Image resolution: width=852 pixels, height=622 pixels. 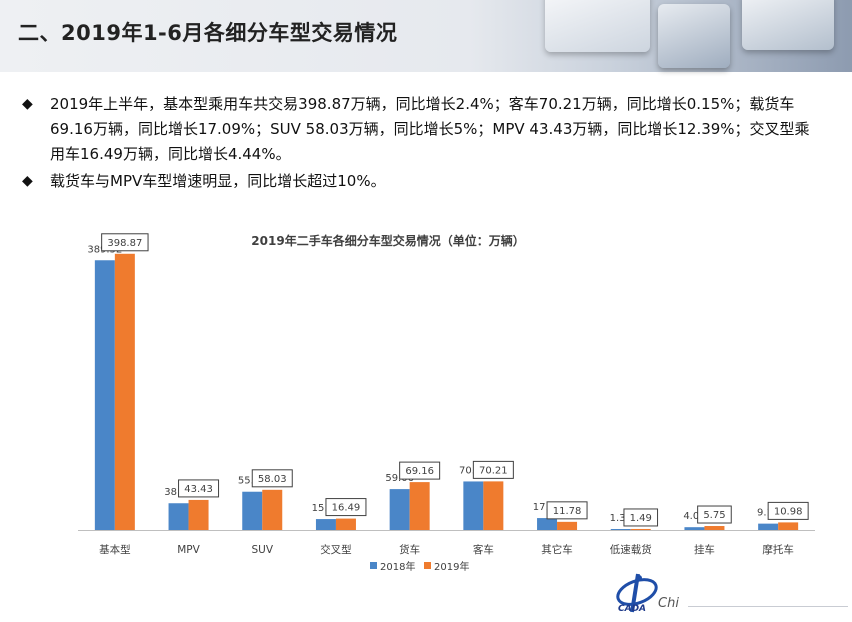 What do you see at coordinates (694, 516) in the screenshot?
I see `data-label: 4.06` at bounding box center [694, 516].